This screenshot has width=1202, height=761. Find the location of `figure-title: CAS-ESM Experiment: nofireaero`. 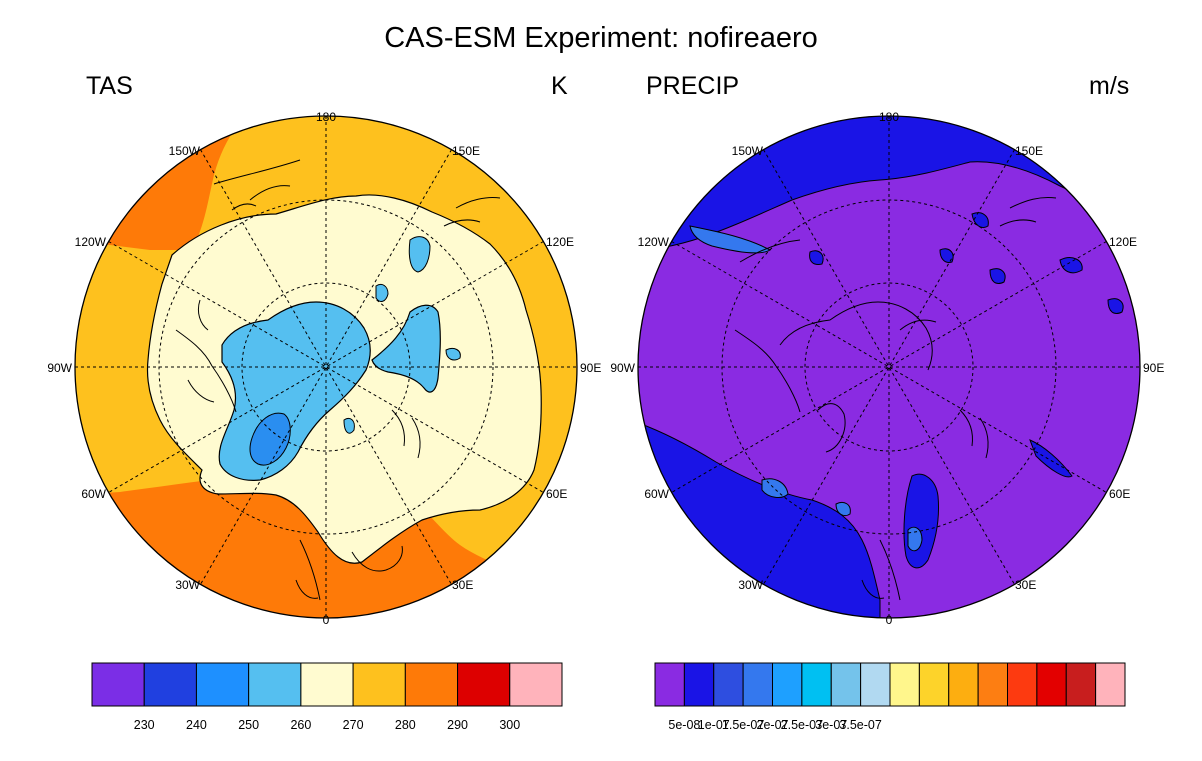

figure-title: CAS-ESM Experiment: nofireaero is located at coordinates (601, 38).